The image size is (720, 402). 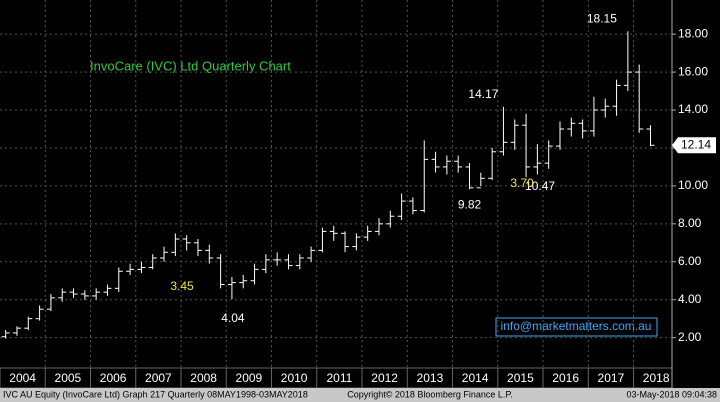 What do you see at coordinates (693, 71) in the screenshot?
I see `y-tick-label: 16.00` at bounding box center [693, 71].